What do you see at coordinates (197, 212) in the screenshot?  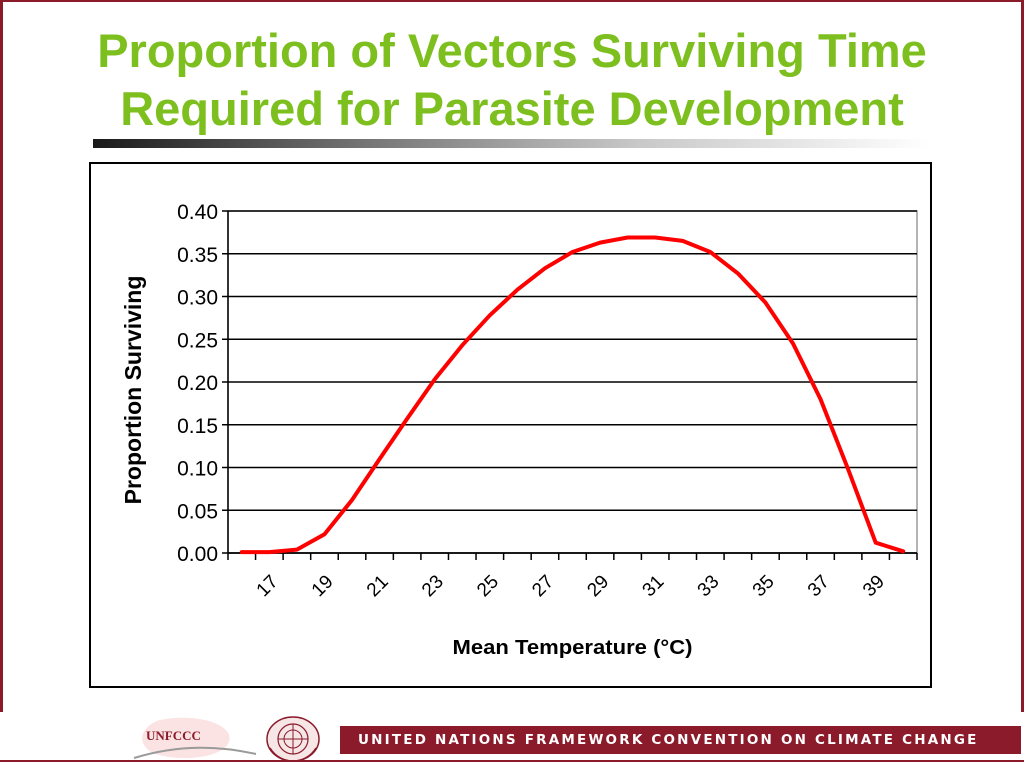 I see `y-tick-label: 0.40` at bounding box center [197, 212].